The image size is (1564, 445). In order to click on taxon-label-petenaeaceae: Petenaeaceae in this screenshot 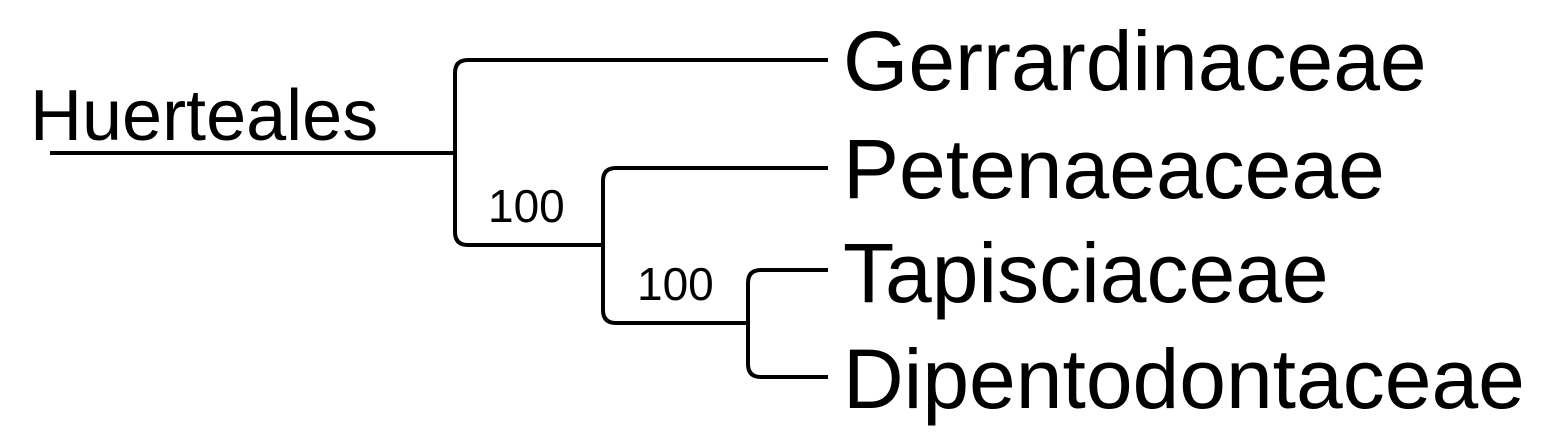, I will do `click(1114, 169)`.